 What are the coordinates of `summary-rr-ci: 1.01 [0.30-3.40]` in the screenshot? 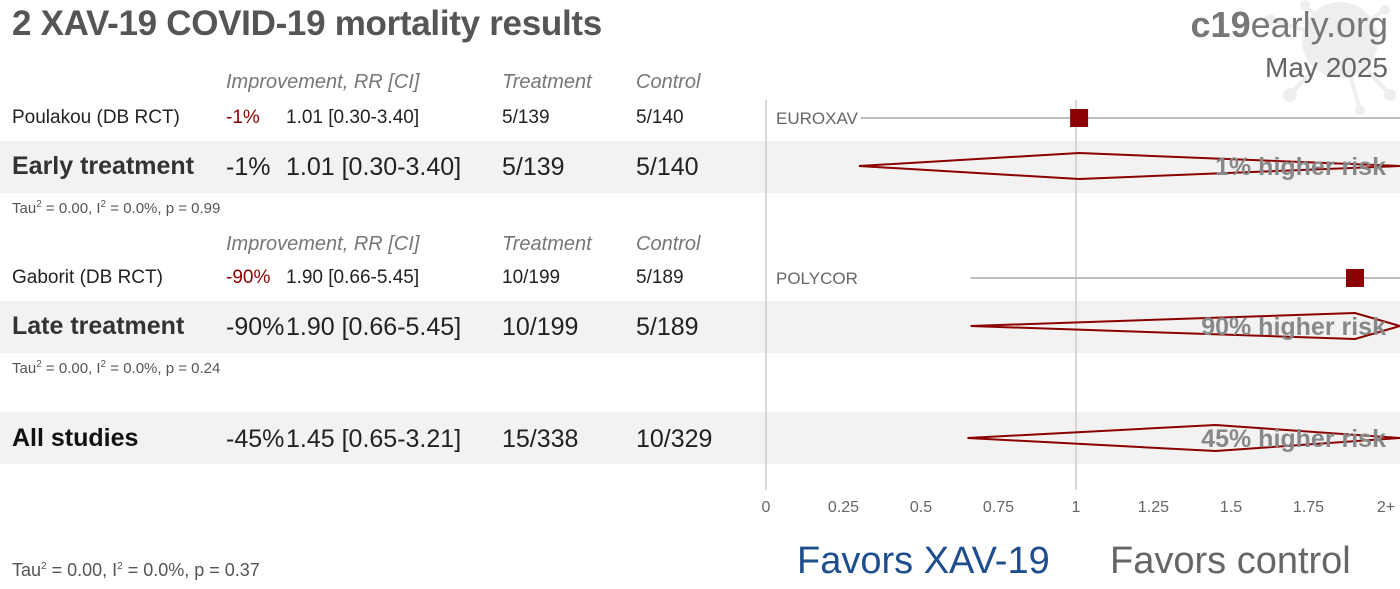 It's located at (374, 167).